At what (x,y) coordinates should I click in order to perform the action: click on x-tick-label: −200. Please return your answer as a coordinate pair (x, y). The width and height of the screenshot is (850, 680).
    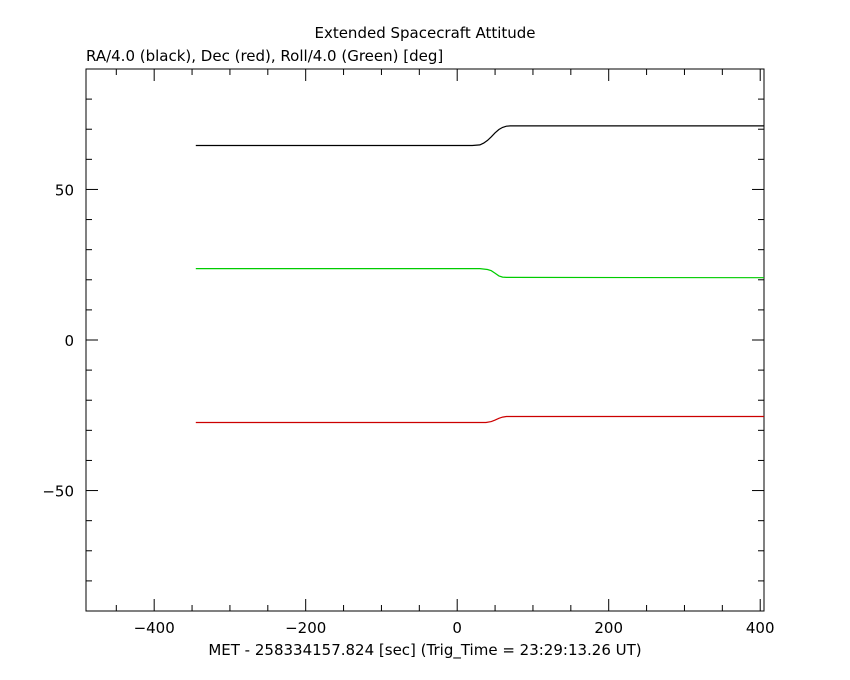
    Looking at the image, I should click on (305, 628).